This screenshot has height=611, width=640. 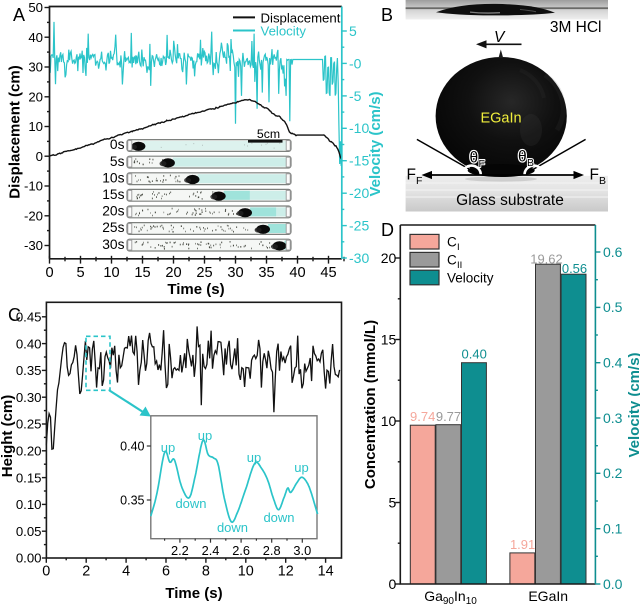 I want to click on svg-text: 0.3, so click(x=613, y=418).